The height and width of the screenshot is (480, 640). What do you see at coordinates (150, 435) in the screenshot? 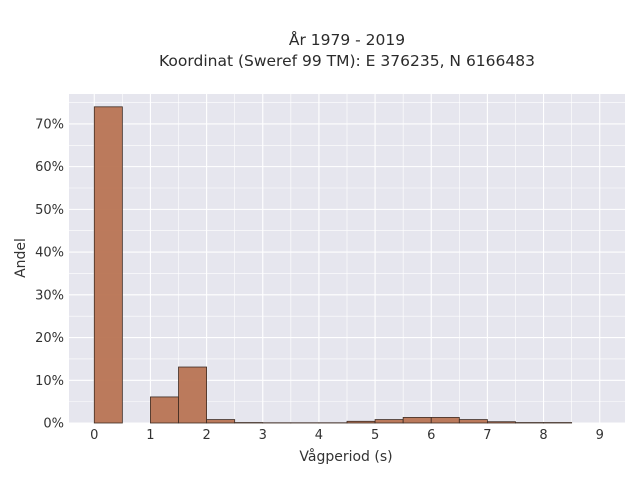
I see `x-tick-label: 1` at bounding box center [150, 435].